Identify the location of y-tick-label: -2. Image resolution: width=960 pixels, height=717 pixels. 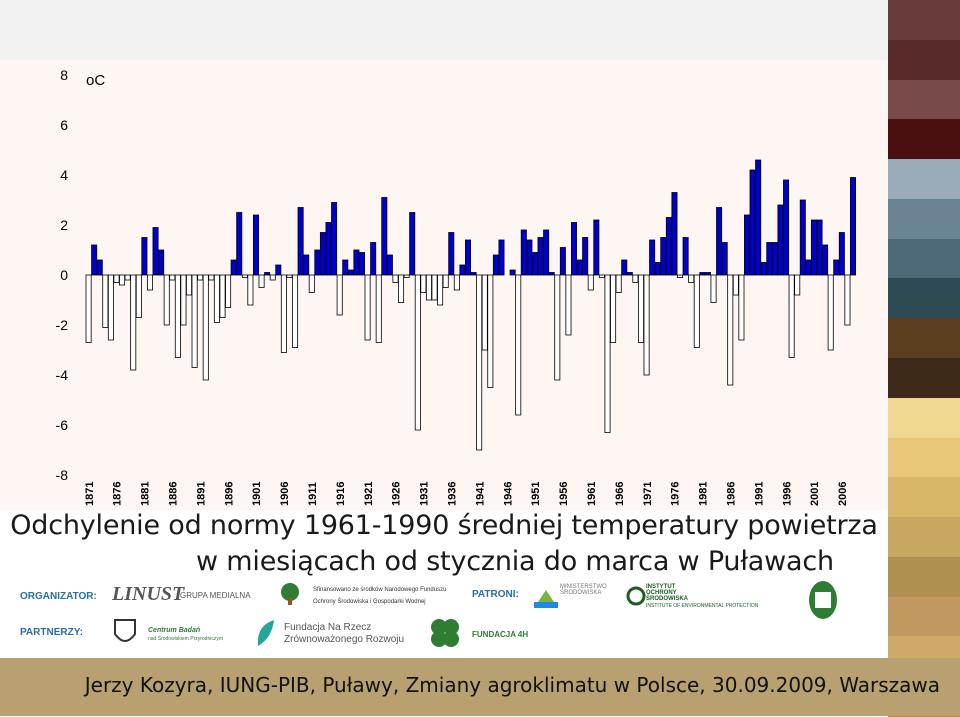
(62, 325).